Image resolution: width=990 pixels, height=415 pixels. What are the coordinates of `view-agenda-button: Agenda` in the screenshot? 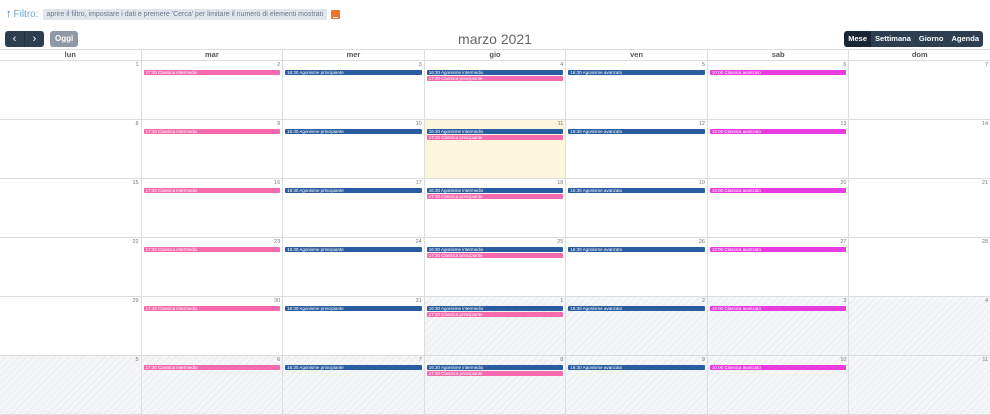 It's located at (965, 39).